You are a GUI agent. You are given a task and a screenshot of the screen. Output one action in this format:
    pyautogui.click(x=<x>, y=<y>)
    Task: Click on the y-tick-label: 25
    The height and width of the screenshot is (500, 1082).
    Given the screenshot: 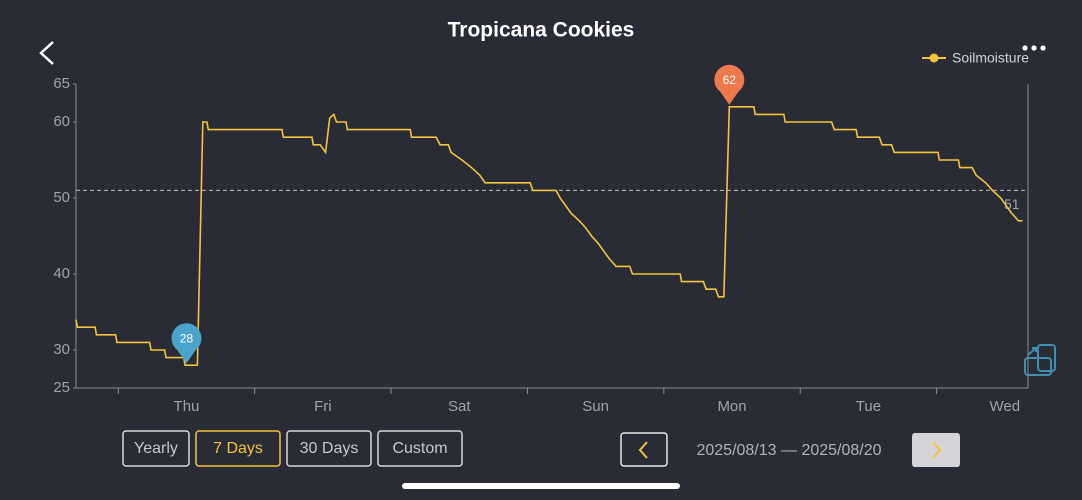 What is the action you would take?
    pyautogui.click(x=61, y=387)
    